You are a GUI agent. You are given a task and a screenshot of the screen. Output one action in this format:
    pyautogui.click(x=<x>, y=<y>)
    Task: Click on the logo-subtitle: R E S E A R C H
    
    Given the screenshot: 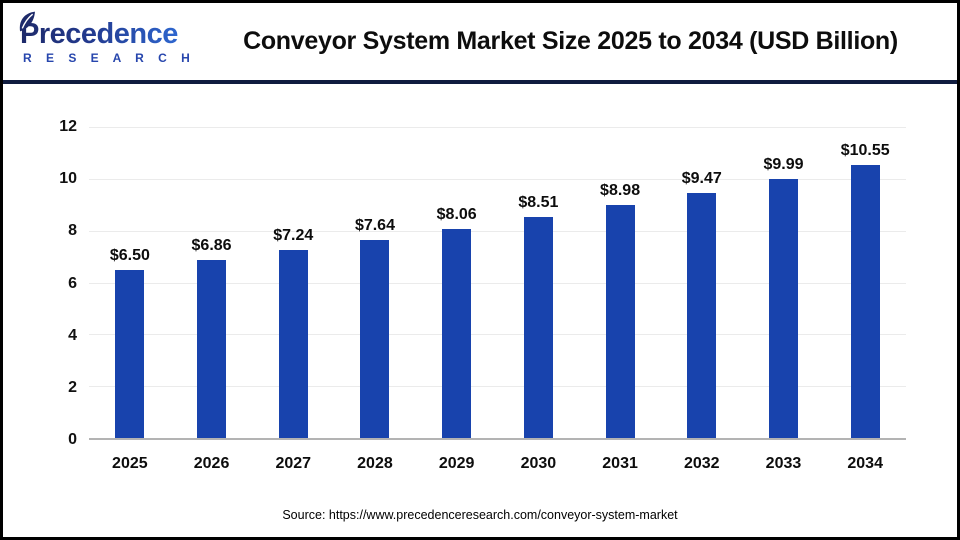 What is the action you would take?
    pyautogui.click(x=109, y=57)
    